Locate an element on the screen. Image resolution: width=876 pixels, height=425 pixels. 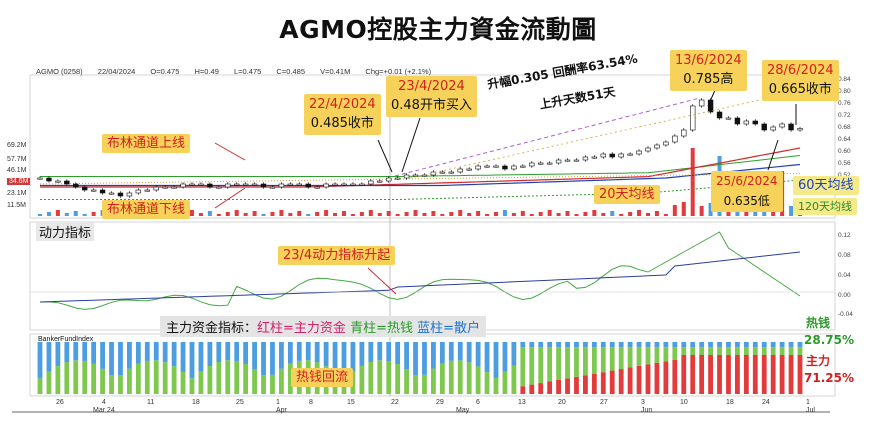
momentum-axis-tick: 0.12 is located at coordinates (844, 235).